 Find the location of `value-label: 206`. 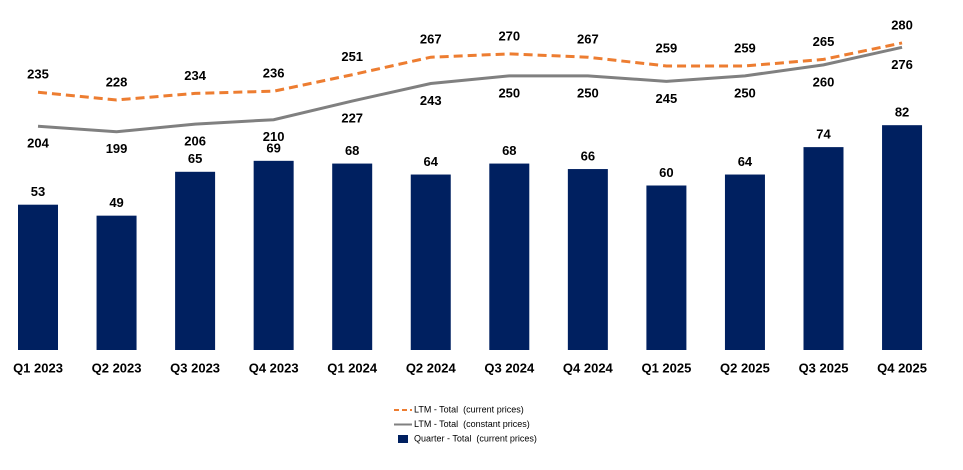

value-label: 206 is located at coordinates (195, 141).